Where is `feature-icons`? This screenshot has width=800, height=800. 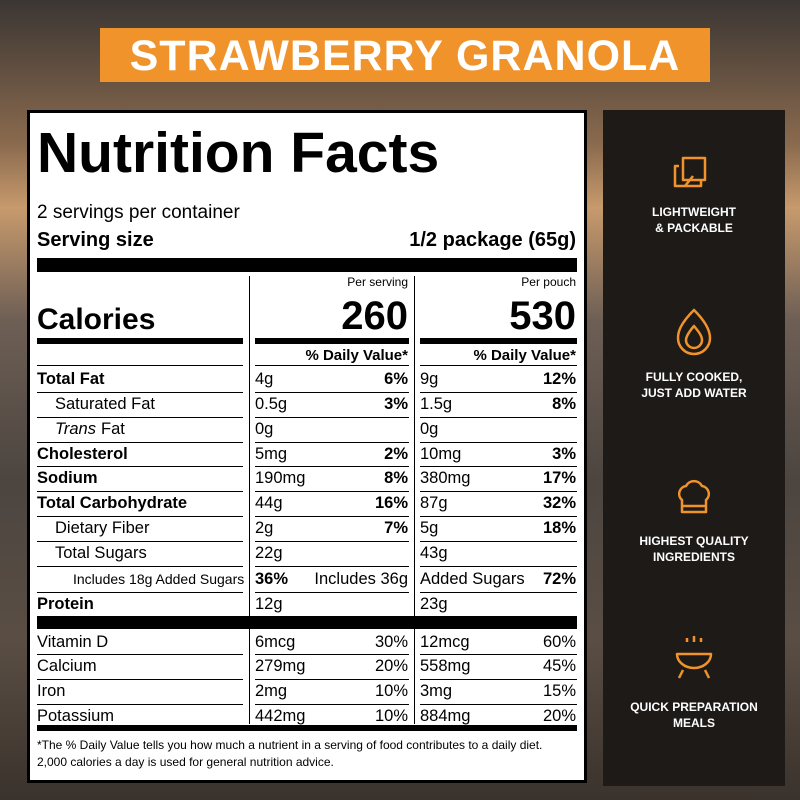 feature-icons is located at coordinates (693, 417).